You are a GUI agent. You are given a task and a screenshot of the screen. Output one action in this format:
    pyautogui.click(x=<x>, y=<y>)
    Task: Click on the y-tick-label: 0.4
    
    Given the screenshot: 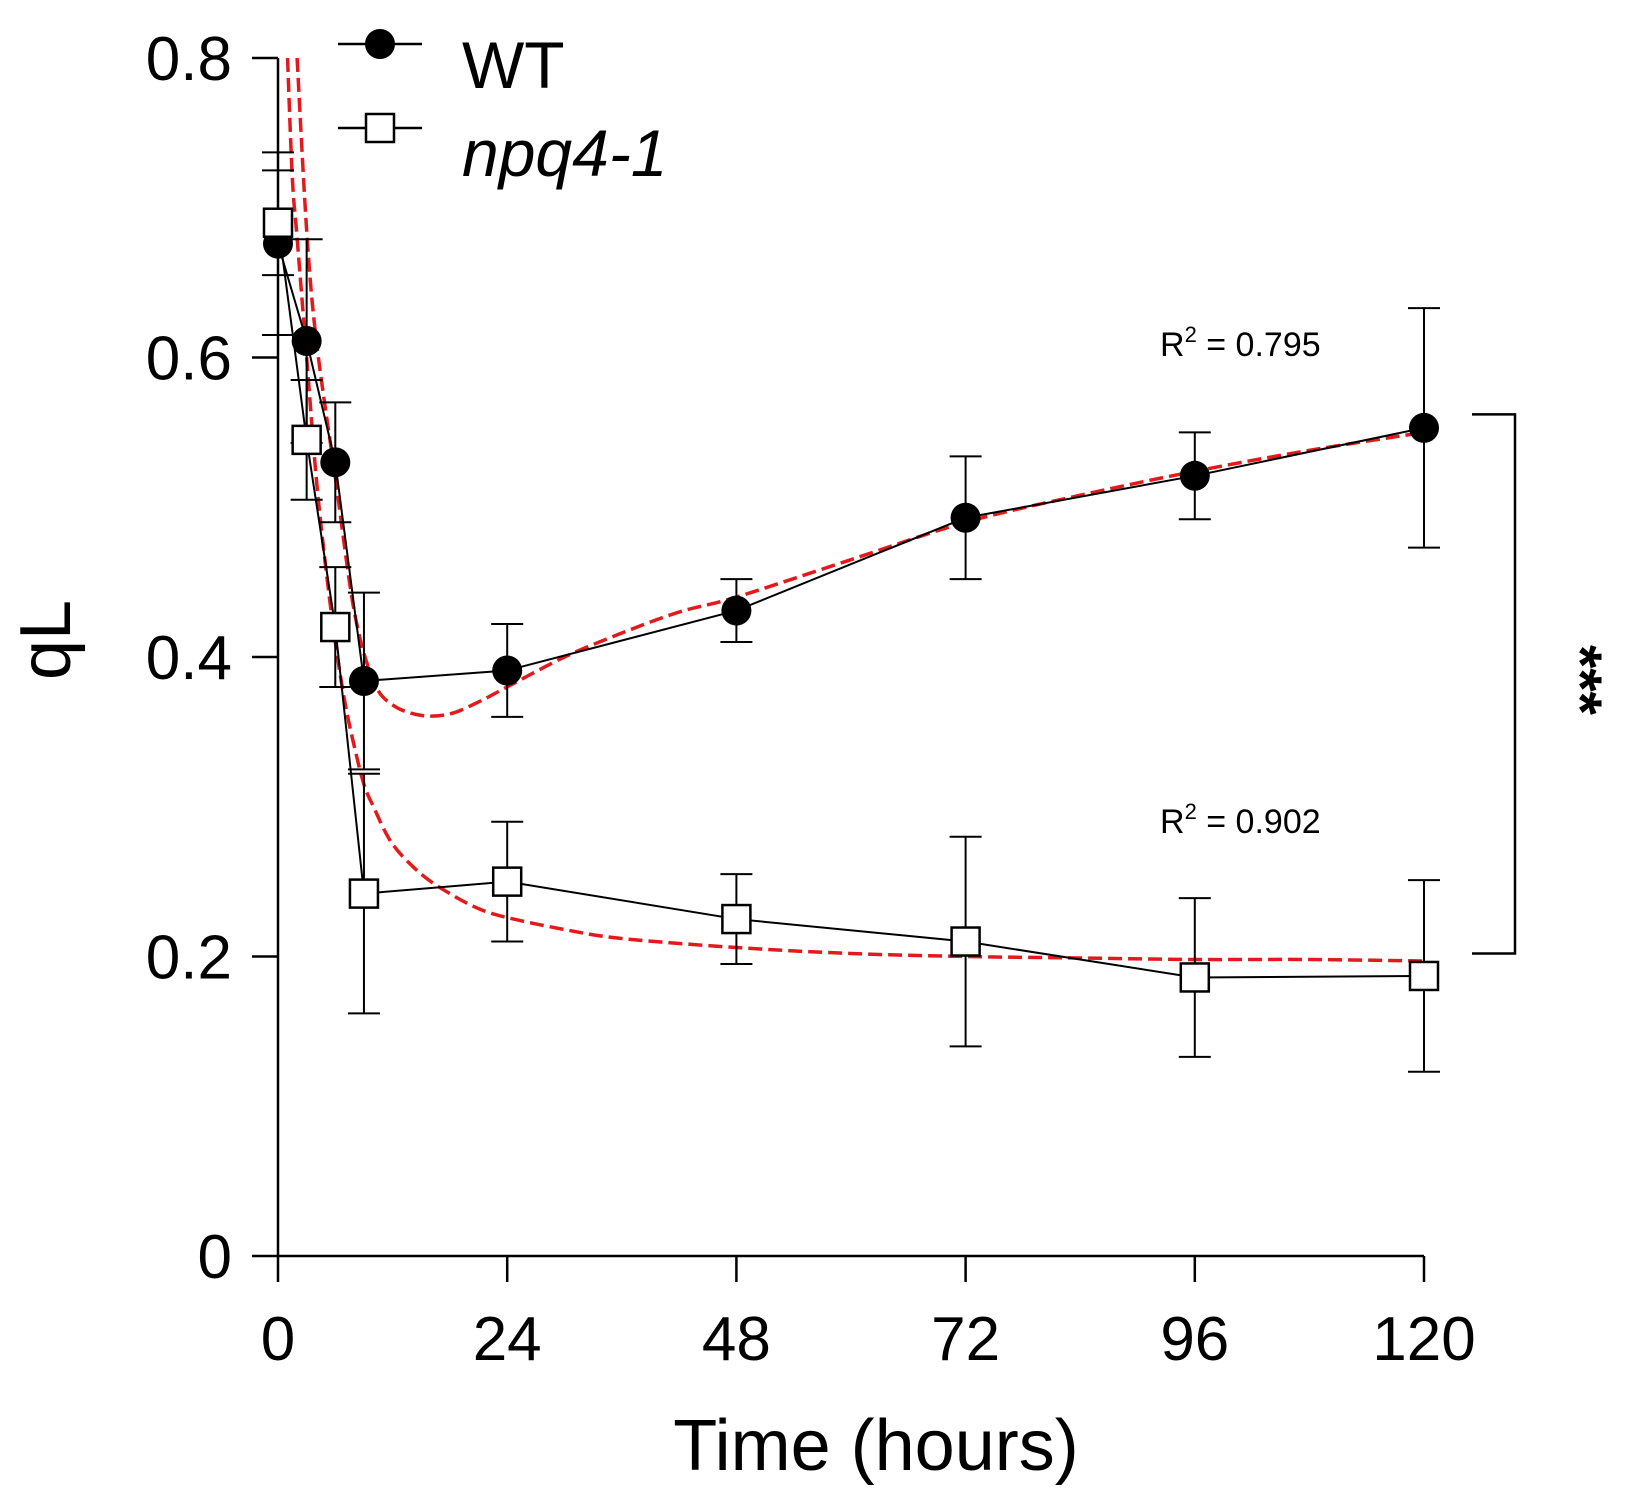 What is the action you would take?
    pyautogui.click(x=189, y=658)
    